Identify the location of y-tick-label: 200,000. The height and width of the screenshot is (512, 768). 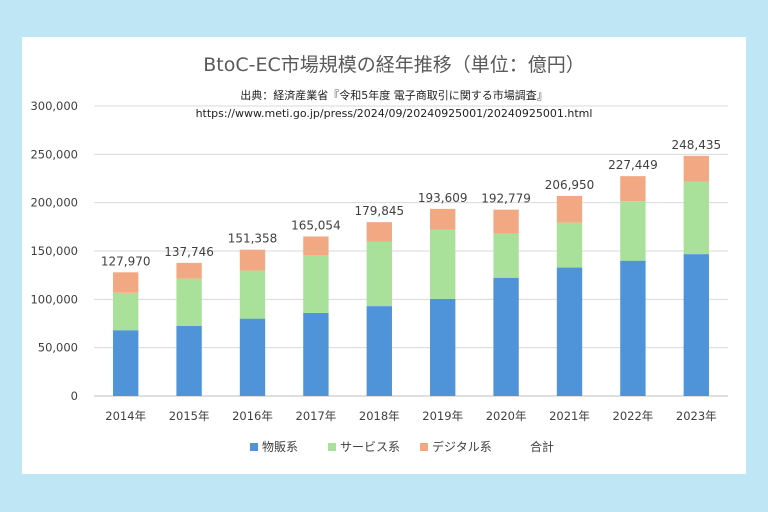
(54, 203).